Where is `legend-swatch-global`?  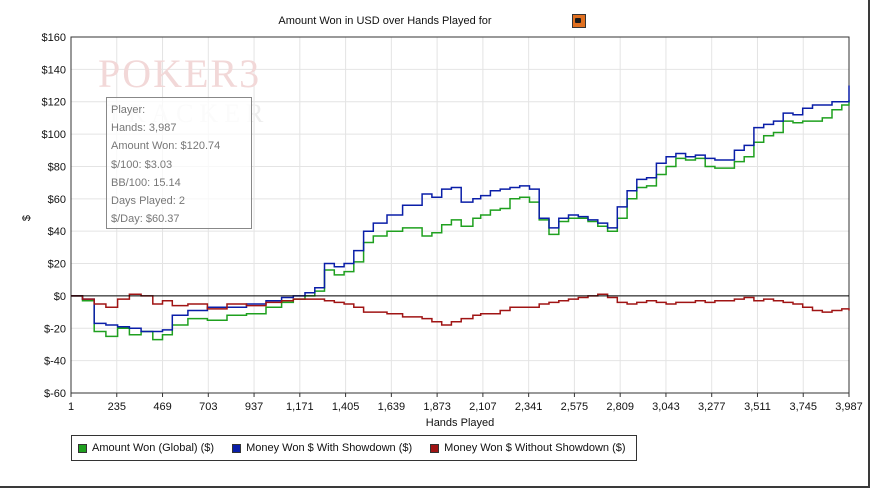 legend-swatch-global is located at coordinates (82, 448).